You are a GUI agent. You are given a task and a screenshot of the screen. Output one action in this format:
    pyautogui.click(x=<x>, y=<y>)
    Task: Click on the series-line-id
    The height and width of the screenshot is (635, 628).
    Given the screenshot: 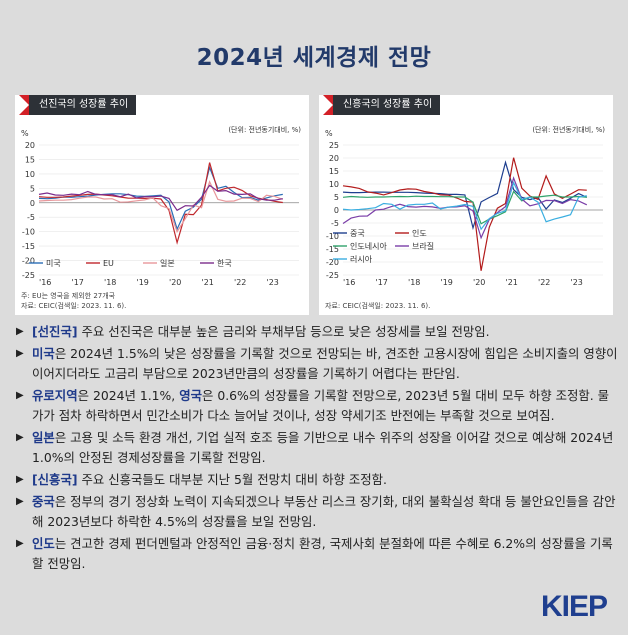 What is the action you would take?
    pyautogui.click(x=464, y=207)
    